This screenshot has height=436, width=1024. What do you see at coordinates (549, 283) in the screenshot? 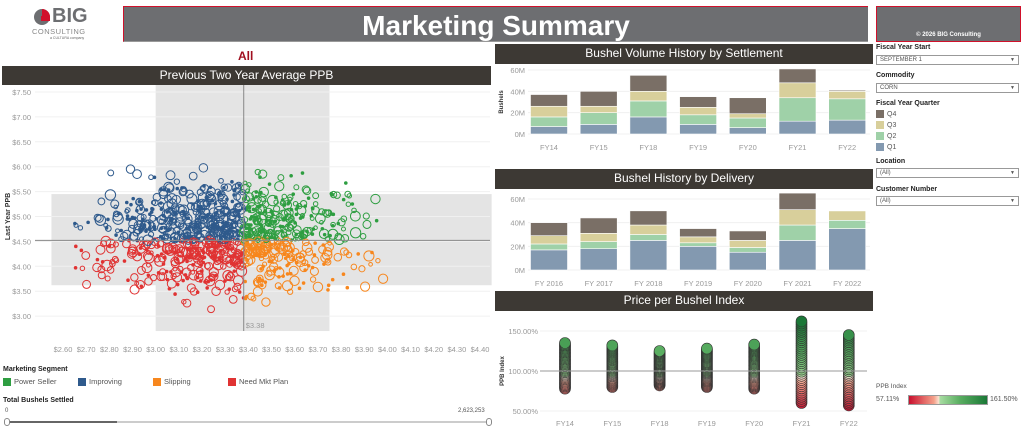
I see `x-tick-label: FY 2016` at bounding box center [549, 283].